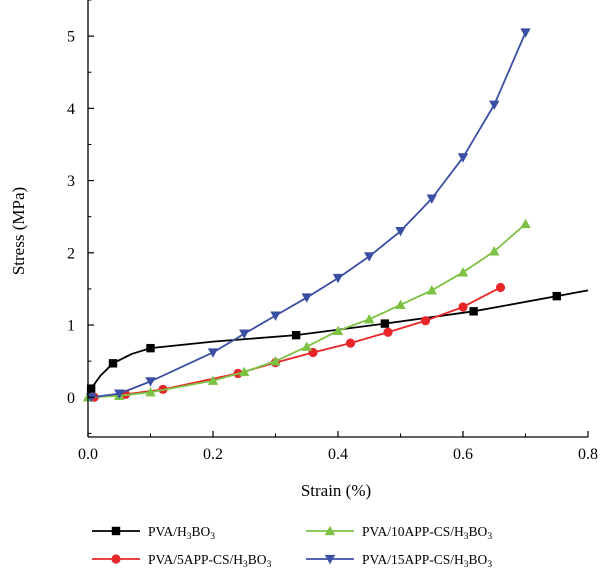  I want to click on x-axis-title: Strain (%), so click(336, 490).